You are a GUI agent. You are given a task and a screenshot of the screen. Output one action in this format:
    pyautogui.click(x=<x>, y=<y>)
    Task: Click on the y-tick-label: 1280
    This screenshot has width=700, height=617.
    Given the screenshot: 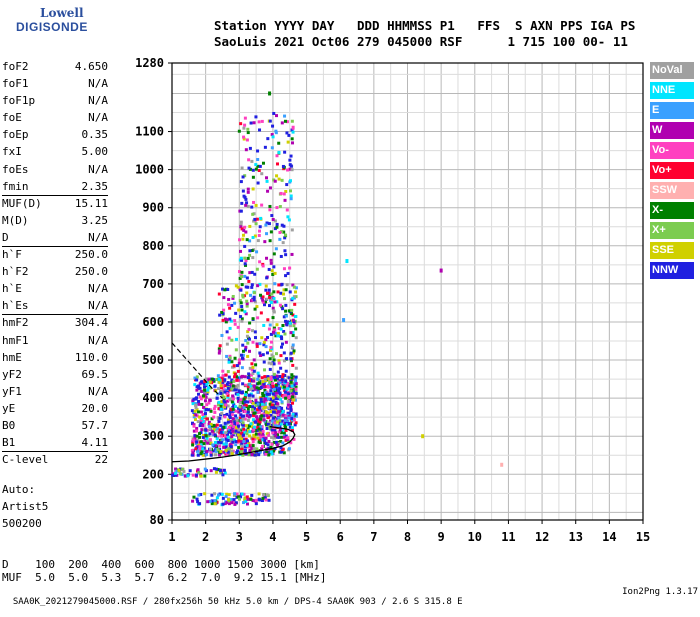 What is the action you would take?
    pyautogui.click(x=149, y=63)
    